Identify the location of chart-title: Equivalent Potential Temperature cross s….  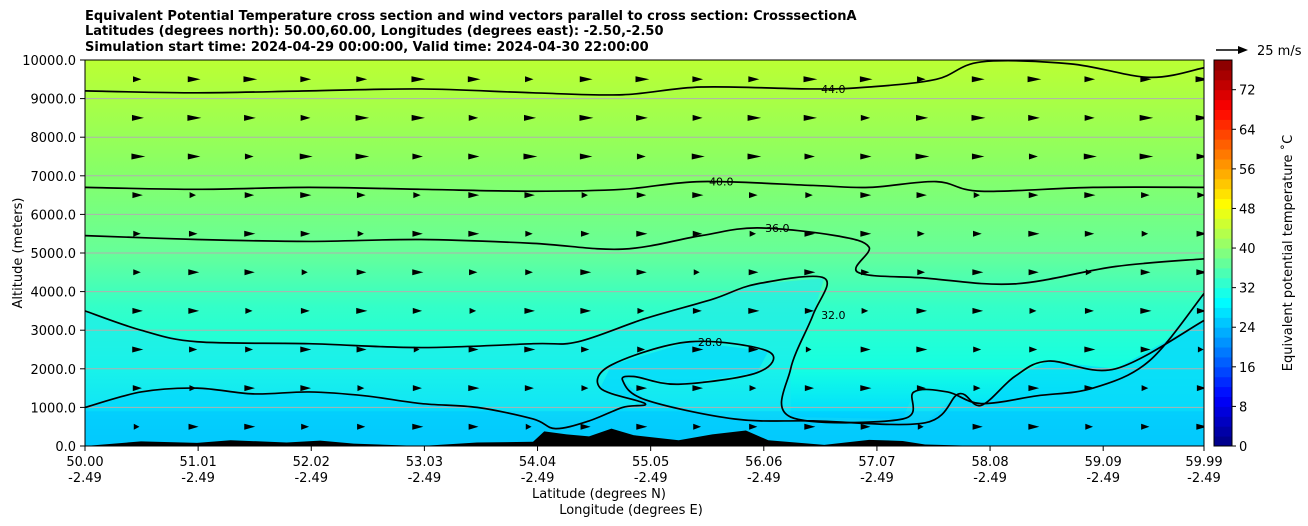
(471, 32).